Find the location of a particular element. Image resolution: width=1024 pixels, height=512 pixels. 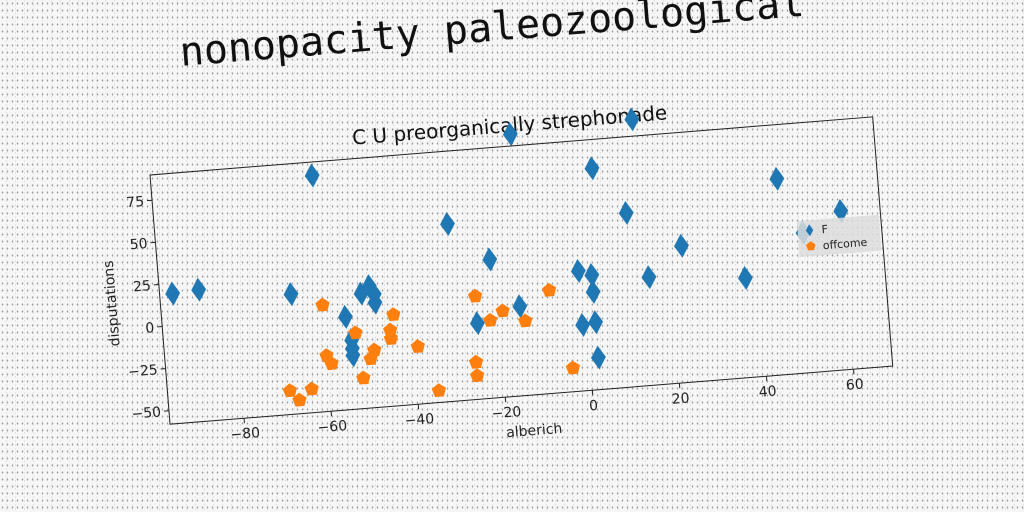

legend-box is located at coordinates (839, 236).